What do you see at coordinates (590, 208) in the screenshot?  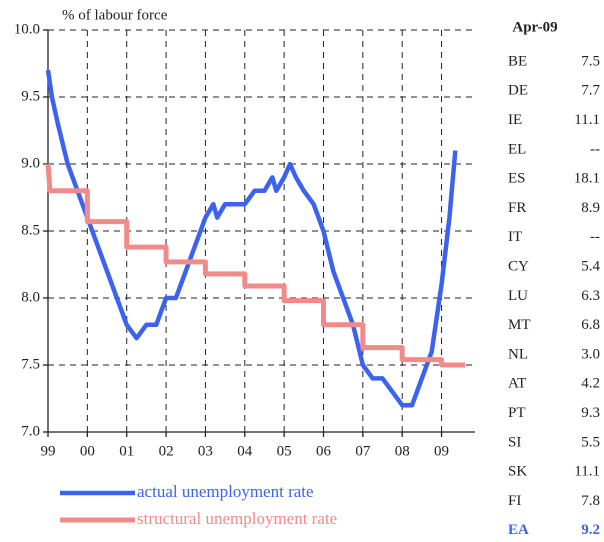 I see `rate-value: 8.9` at bounding box center [590, 208].